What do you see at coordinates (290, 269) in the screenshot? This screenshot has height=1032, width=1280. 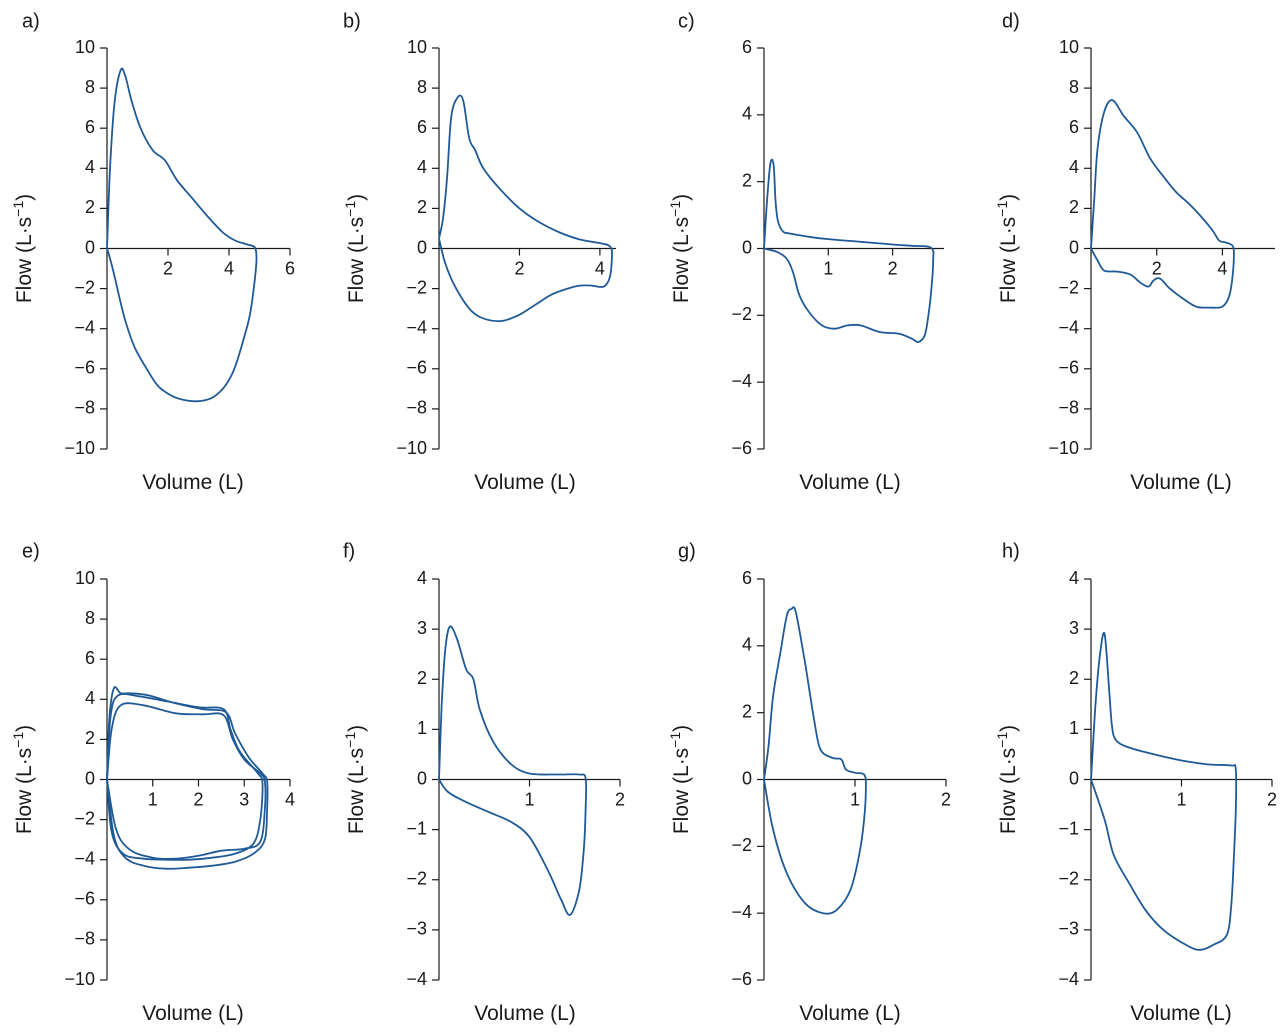 I see `x-tick-label: 6` at bounding box center [290, 269].